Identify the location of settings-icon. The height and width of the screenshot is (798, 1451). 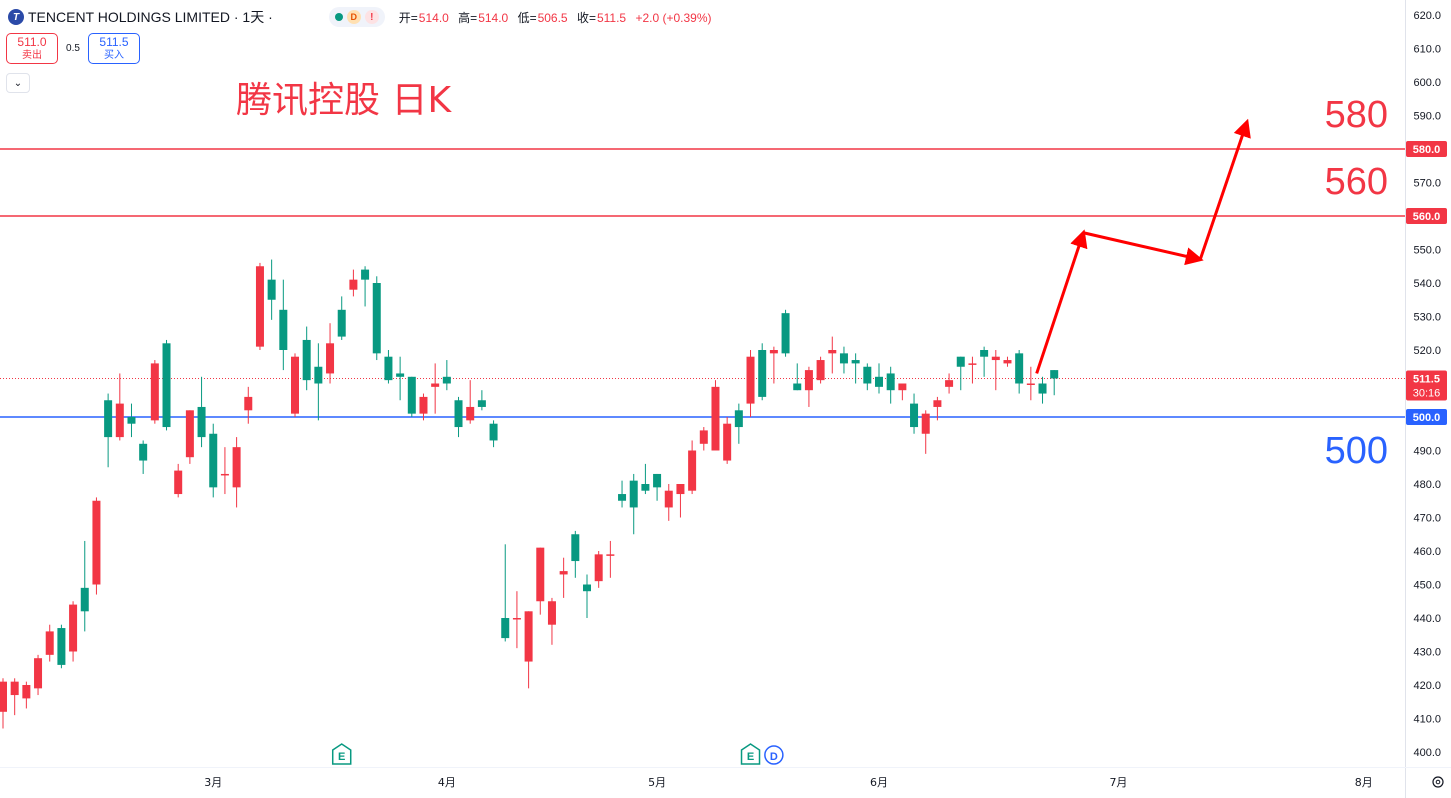
(1438, 782).